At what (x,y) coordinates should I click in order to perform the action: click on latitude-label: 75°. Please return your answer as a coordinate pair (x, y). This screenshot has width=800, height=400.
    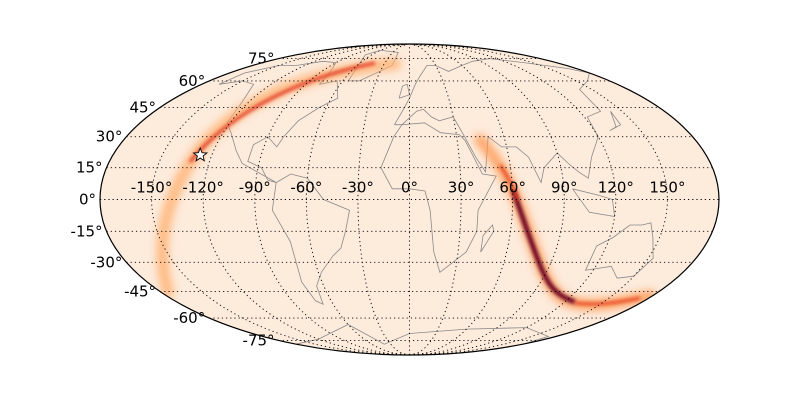
    Looking at the image, I should click on (261, 59).